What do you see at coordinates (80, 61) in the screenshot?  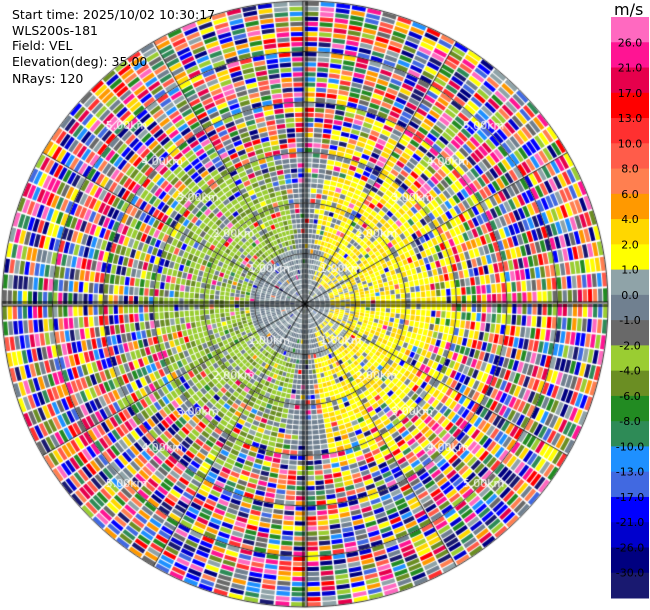 I see `elevation-label: Elevation(deg): 35.00` at bounding box center [80, 61].